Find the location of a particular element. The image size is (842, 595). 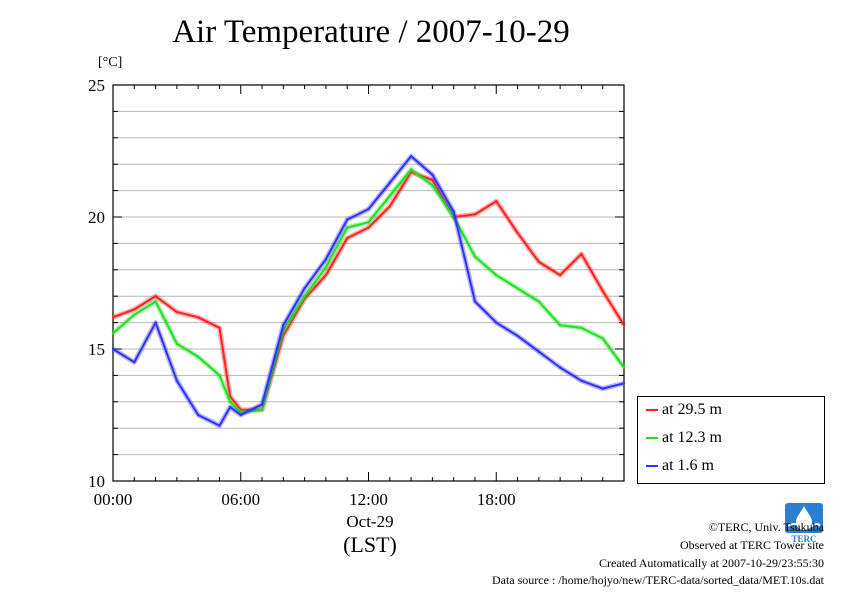

y-axis-unit: [°C] is located at coordinates (110, 62).